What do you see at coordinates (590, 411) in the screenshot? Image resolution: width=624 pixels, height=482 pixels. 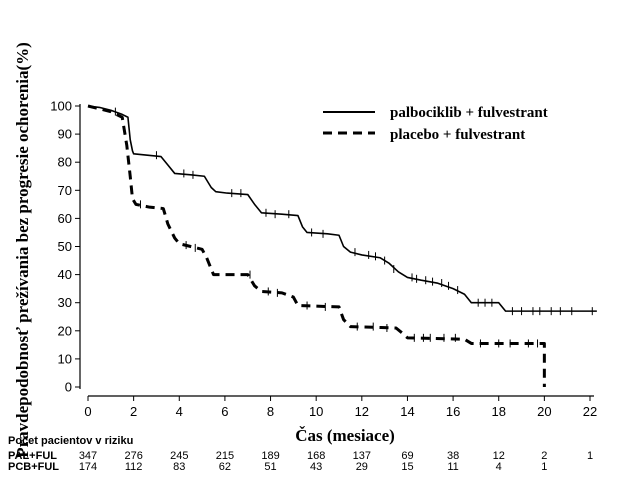 I see `x-tick-label: 22` at bounding box center [590, 411].